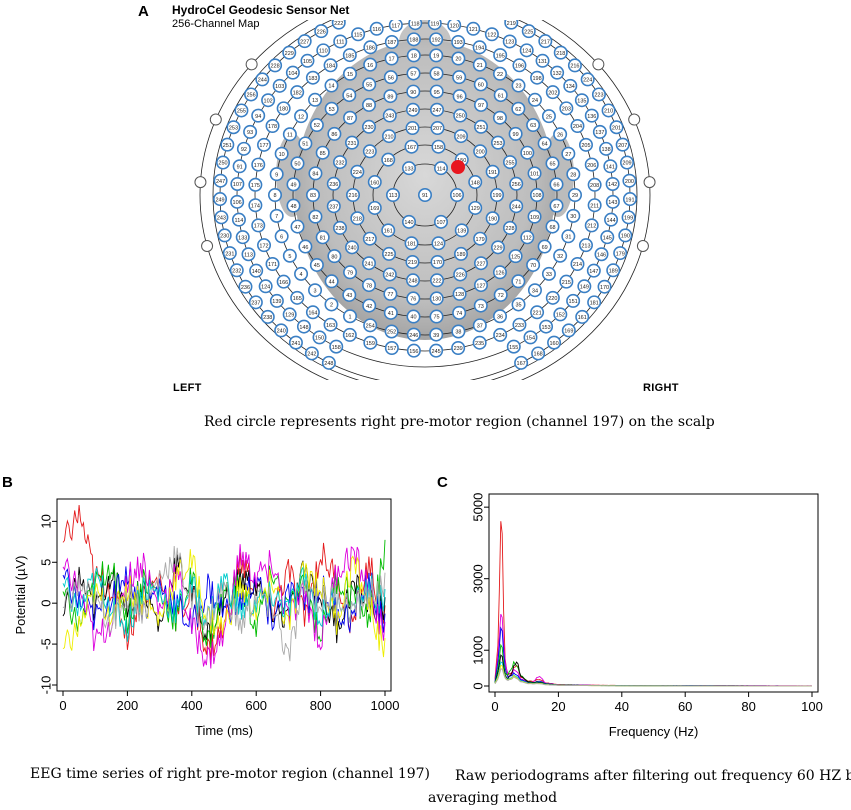 The image size is (851, 810). What do you see at coordinates (509, 229) in the screenshot?
I see `electrode-label: 228` at bounding box center [509, 229].